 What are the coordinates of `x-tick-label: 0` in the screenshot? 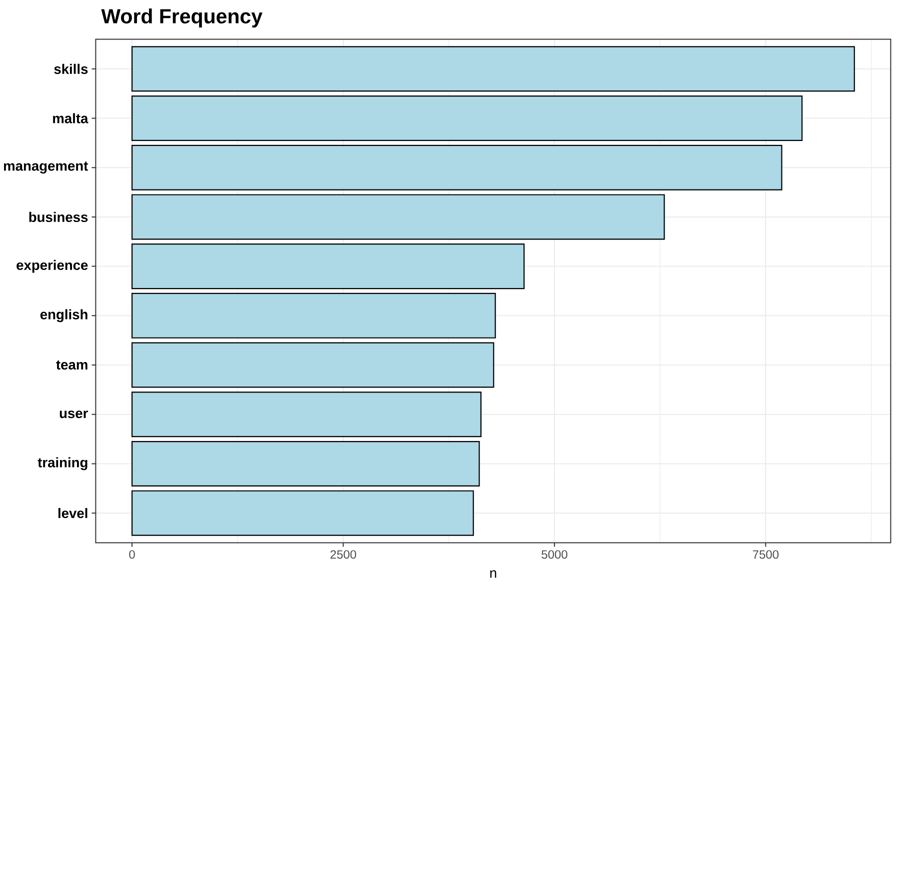 It's located at (132, 554).